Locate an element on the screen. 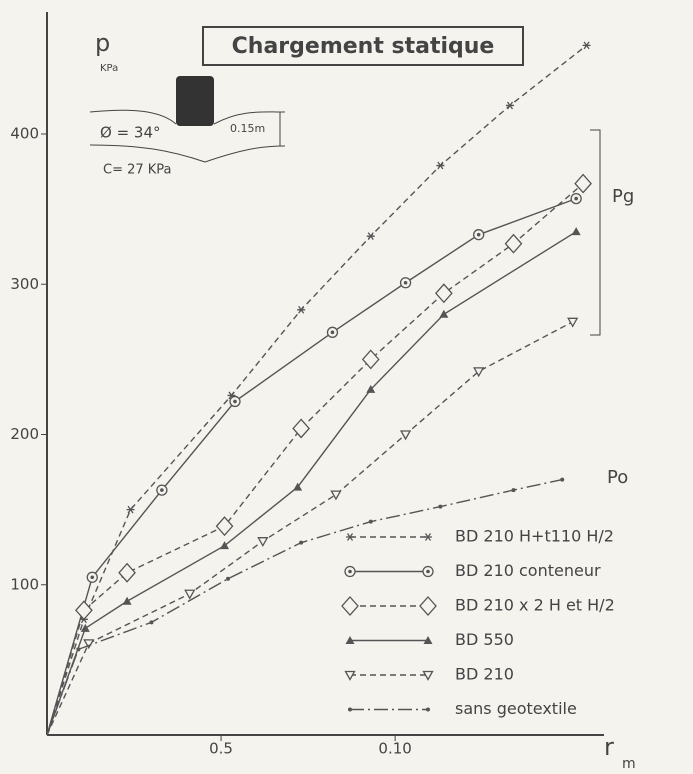 The image size is (693, 774). y-tick-label: 100 is located at coordinates (24, 584).